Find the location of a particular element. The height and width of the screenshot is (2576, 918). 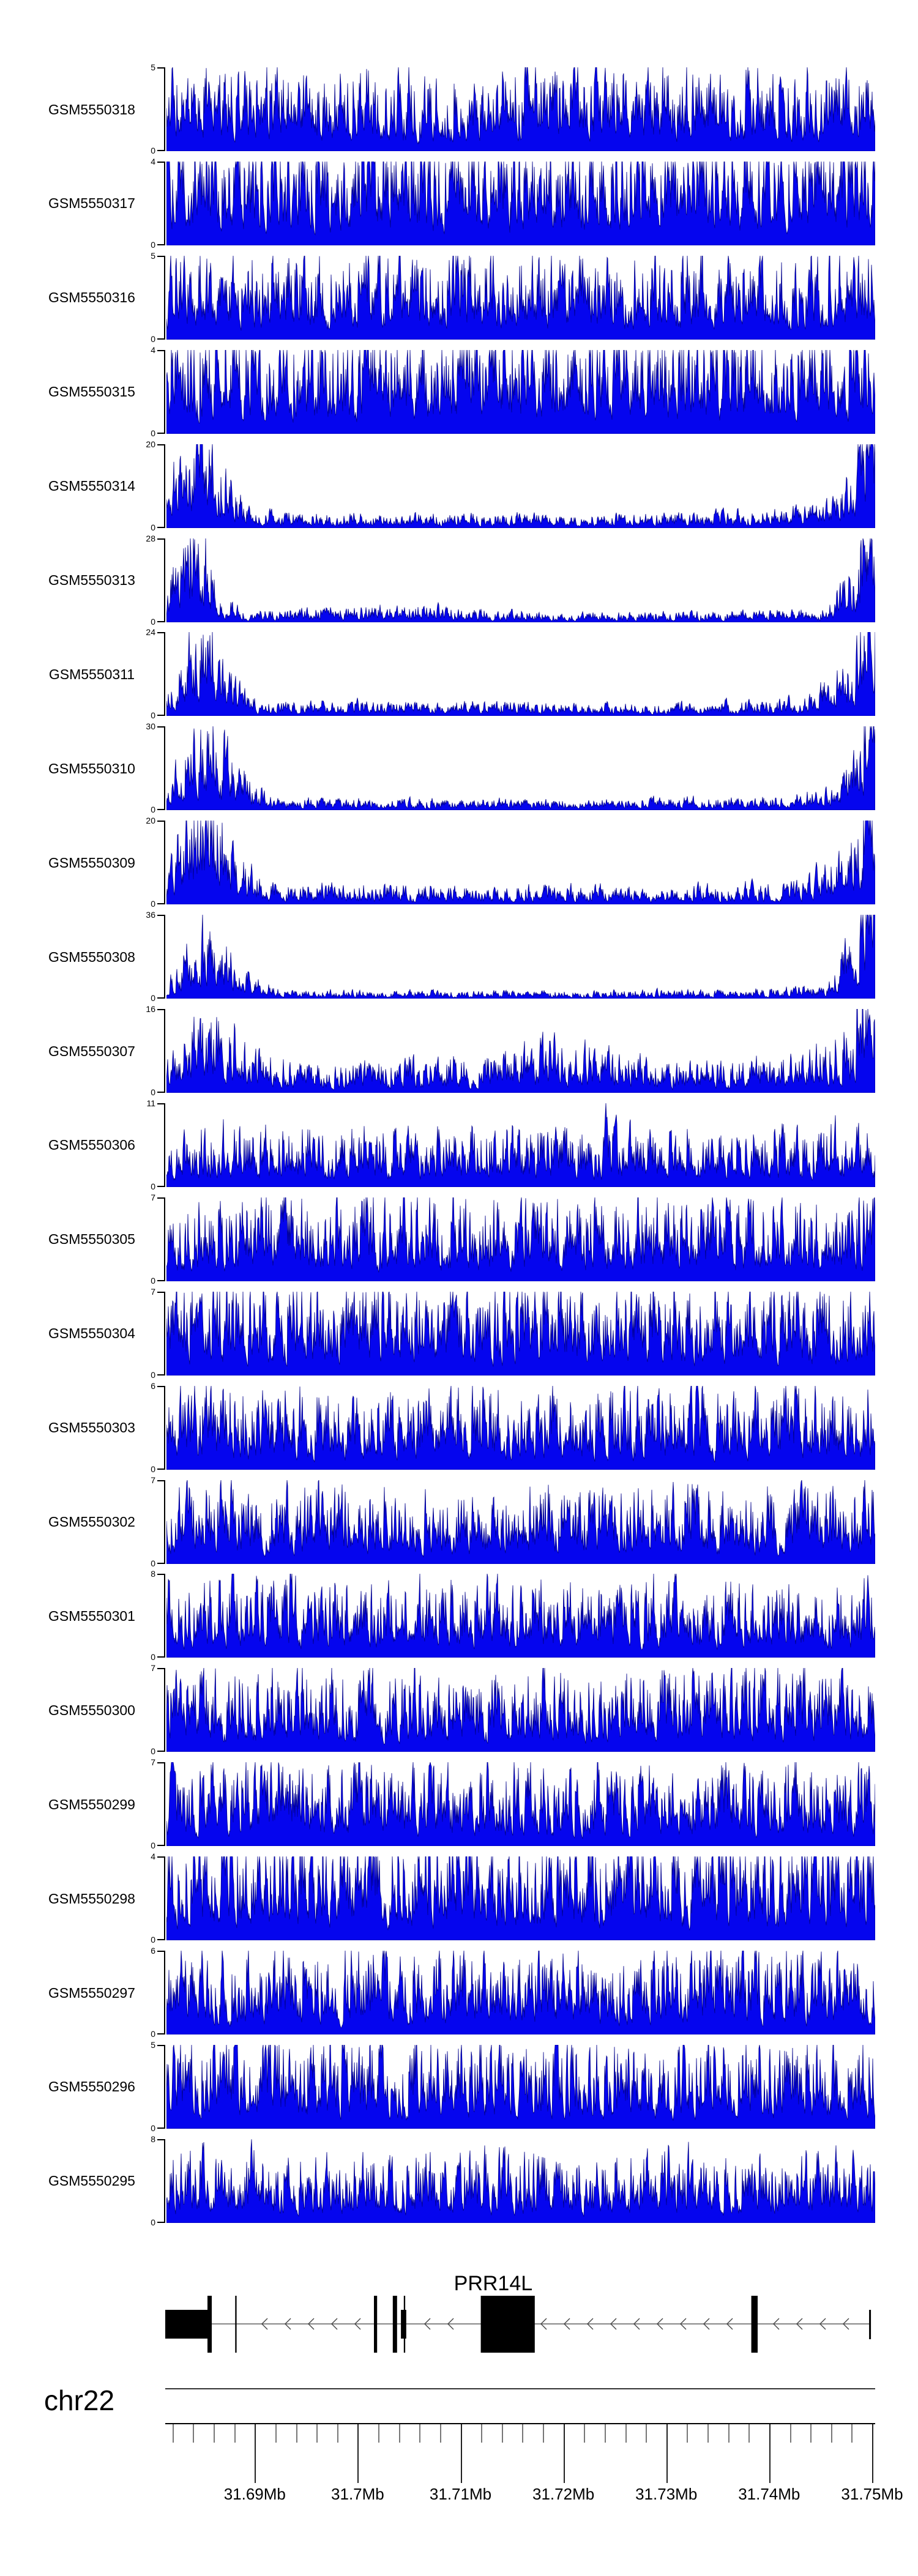

y-axis-max-label: 5 is located at coordinates (153, 255).